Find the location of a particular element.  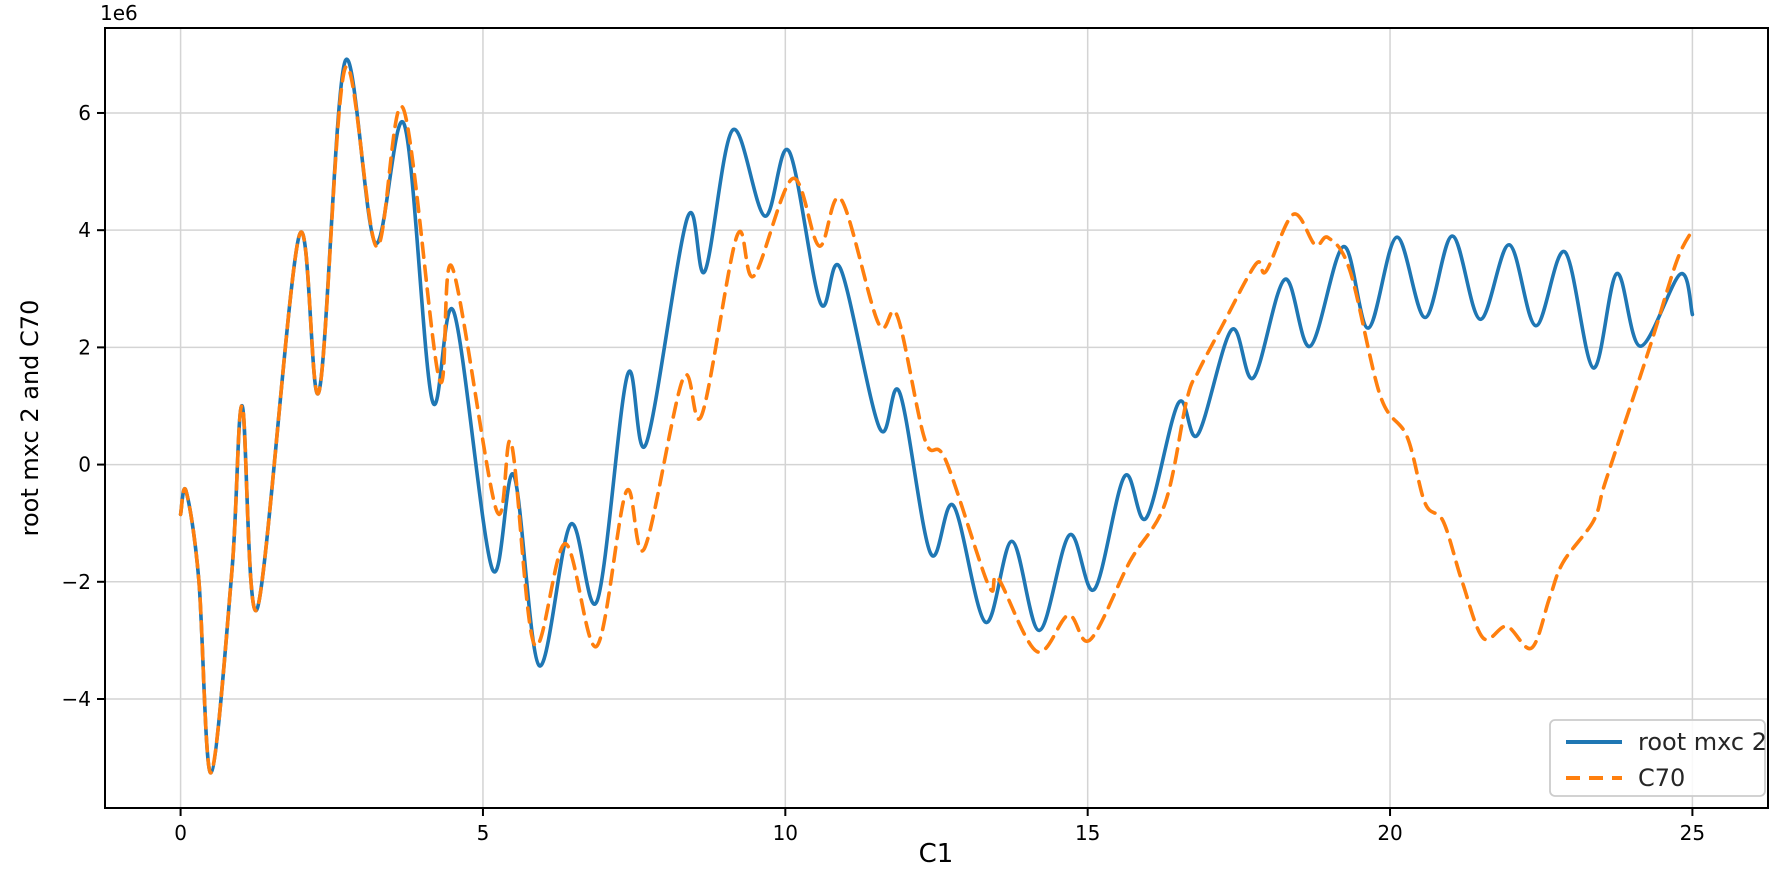

x-tick-label: 10 is located at coordinates (785, 833).